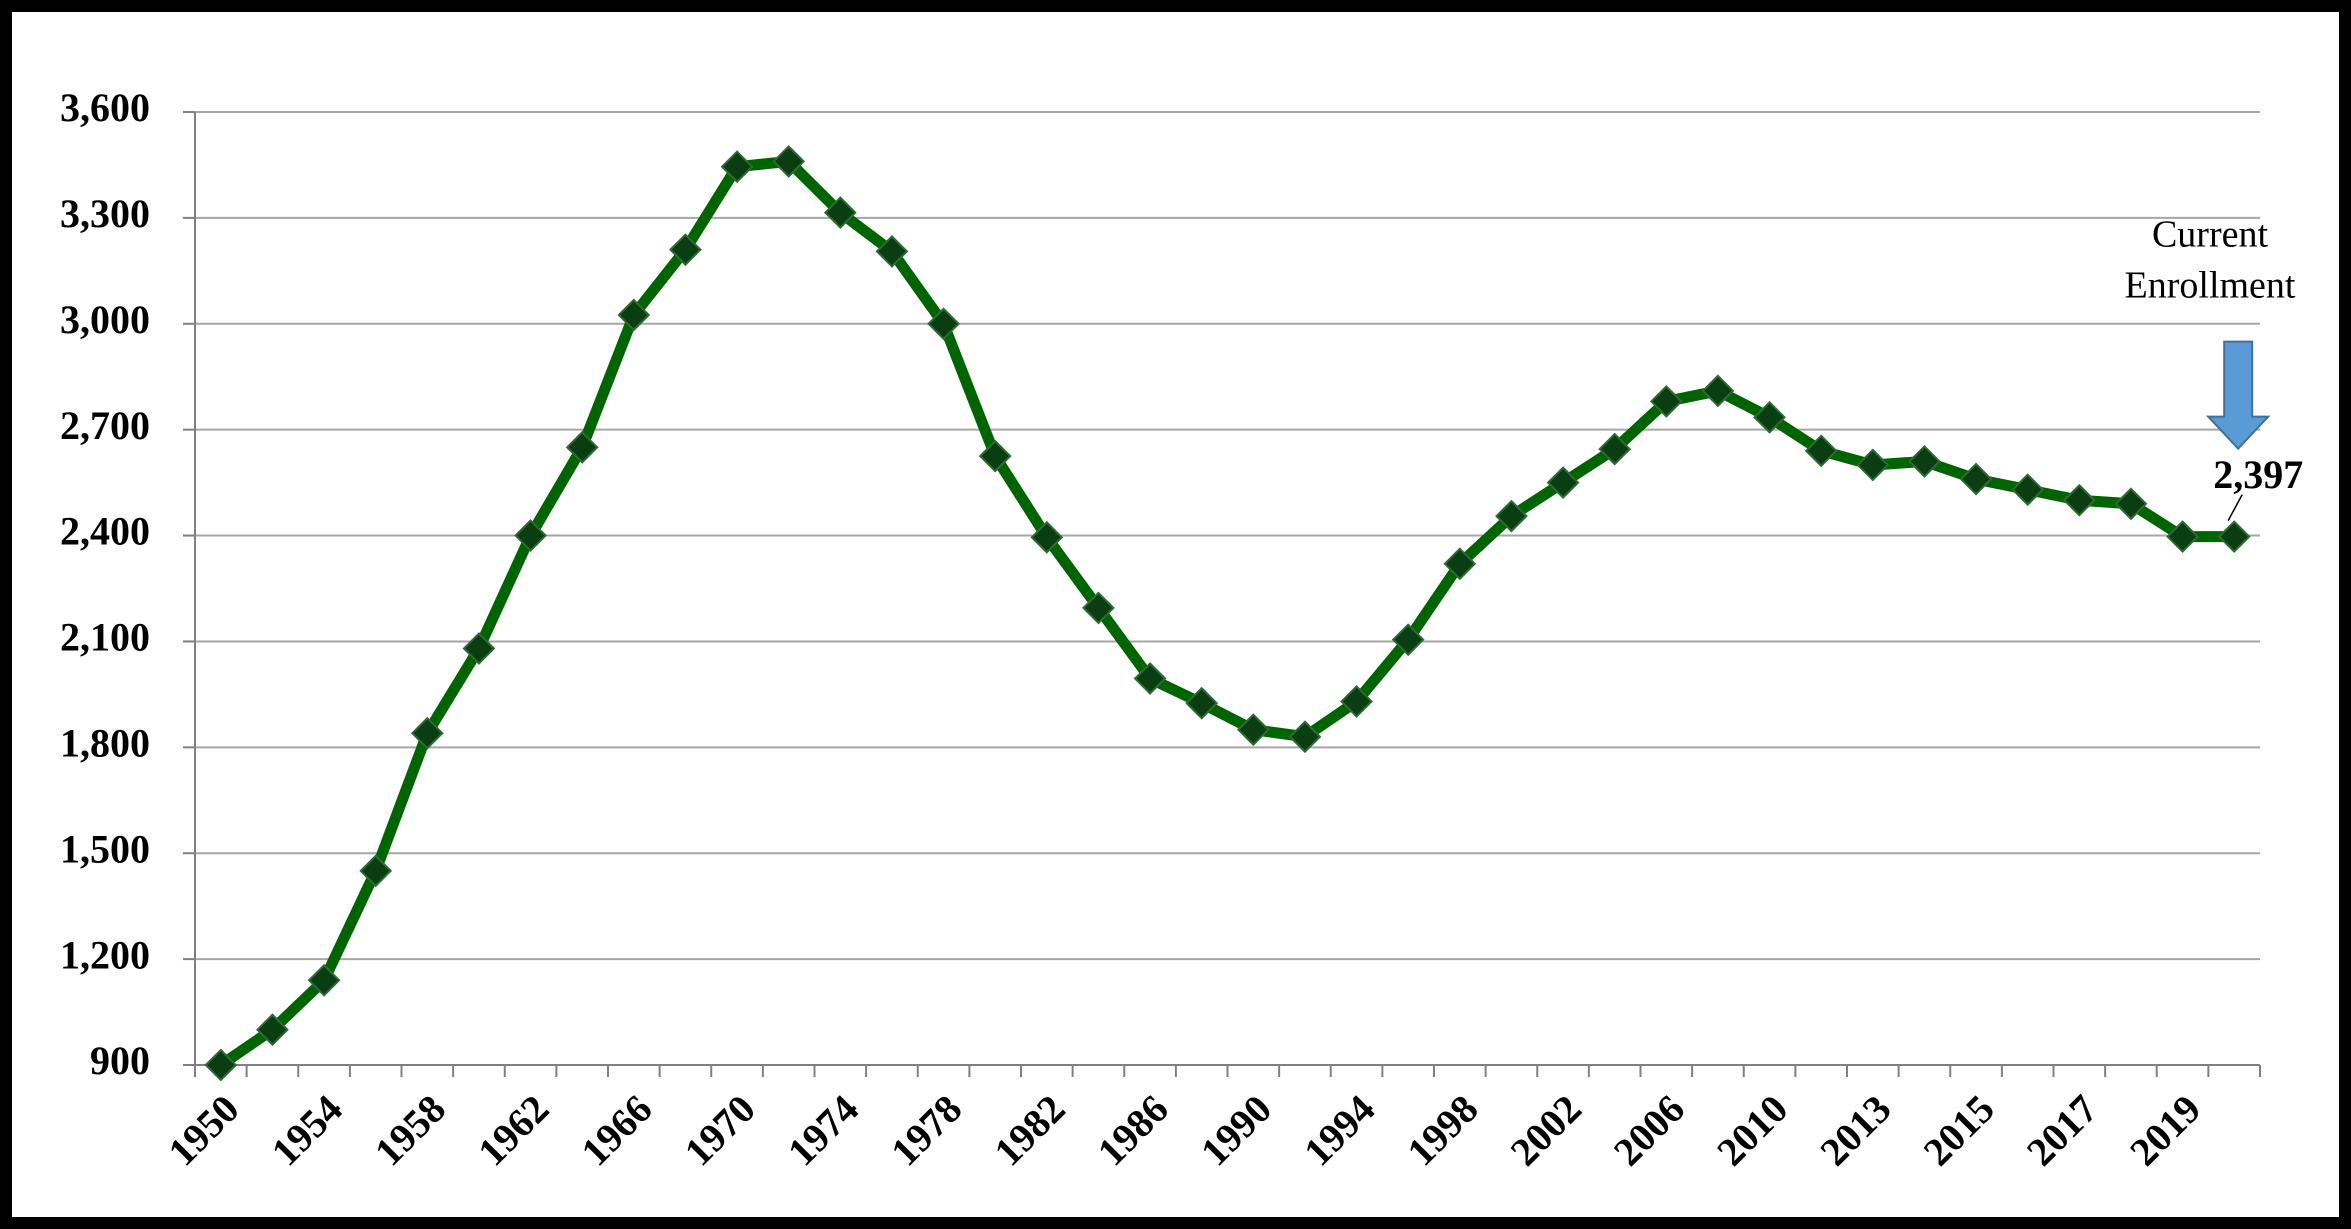 Image resolution: width=2351 pixels, height=1229 pixels. I want to click on y-tick-label: 1,500, so click(105, 848).